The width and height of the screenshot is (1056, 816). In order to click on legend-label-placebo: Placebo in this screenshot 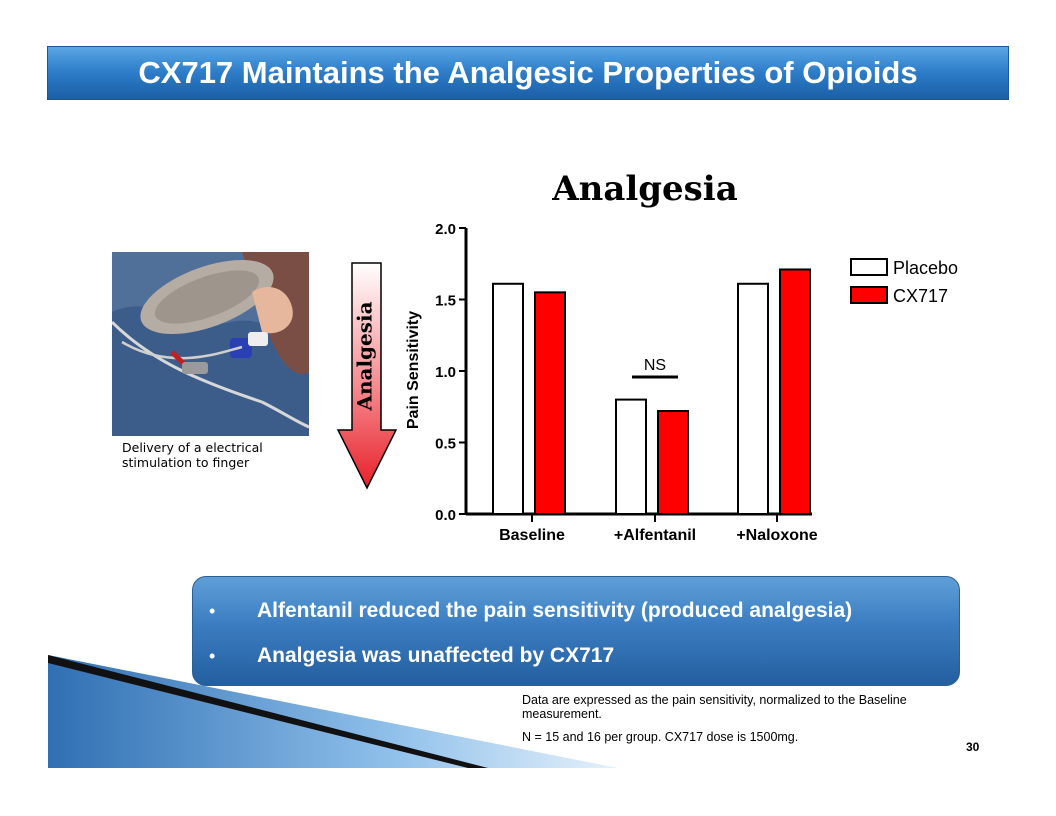, I will do `click(925, 268)`.